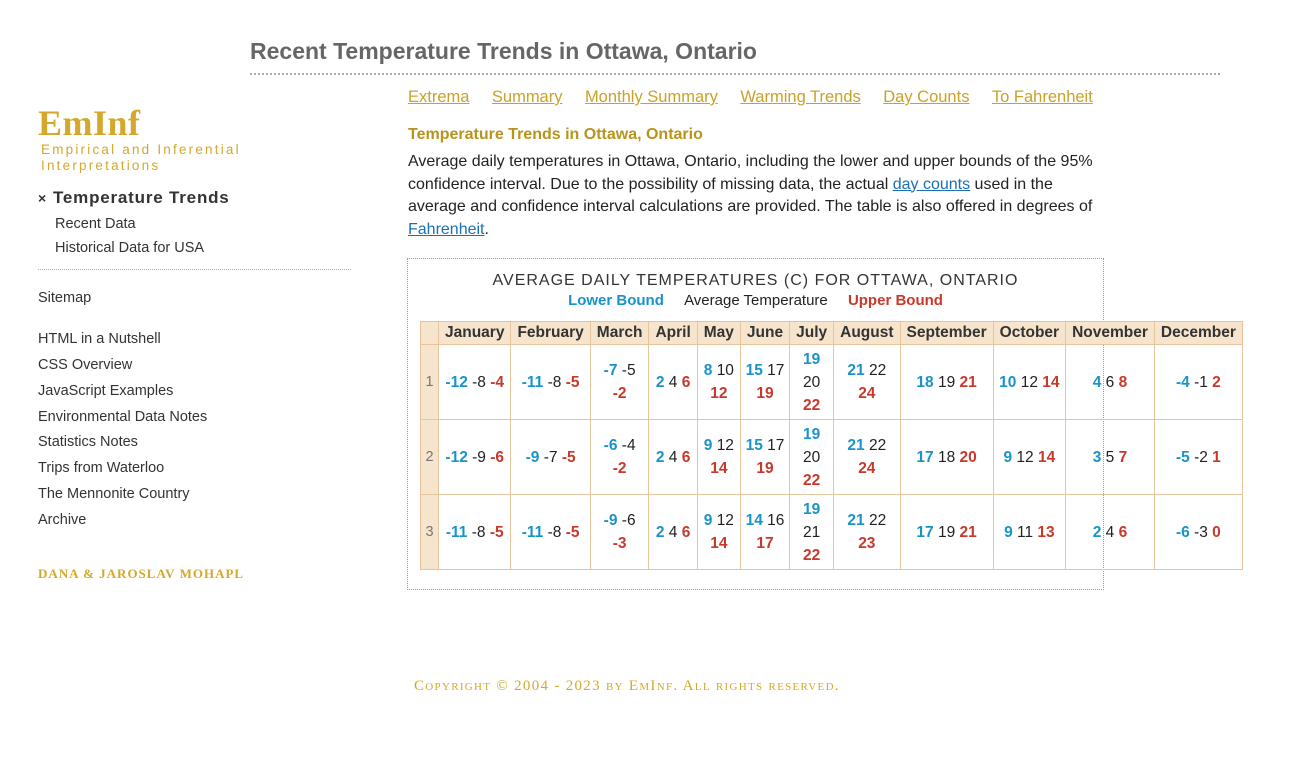  I want to click on temperature-cell: -5 -2 1, so click(1198, 457).